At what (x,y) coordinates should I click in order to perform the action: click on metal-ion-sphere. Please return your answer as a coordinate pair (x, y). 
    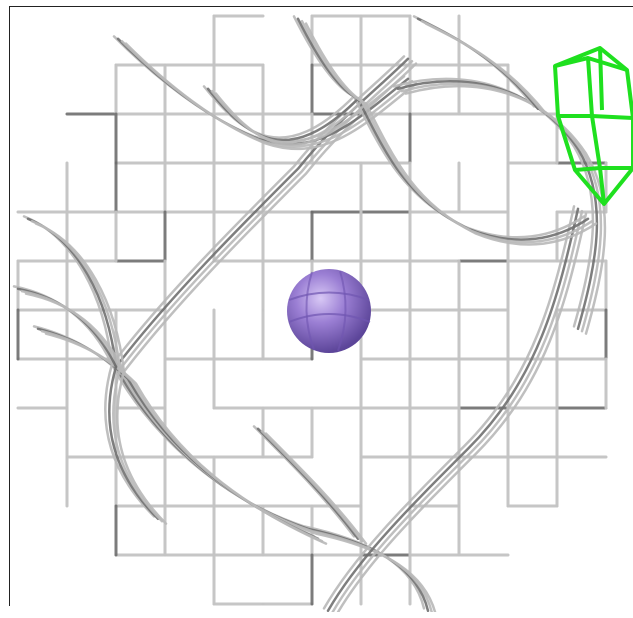
    Looking at the image, I should click on (329, 311).